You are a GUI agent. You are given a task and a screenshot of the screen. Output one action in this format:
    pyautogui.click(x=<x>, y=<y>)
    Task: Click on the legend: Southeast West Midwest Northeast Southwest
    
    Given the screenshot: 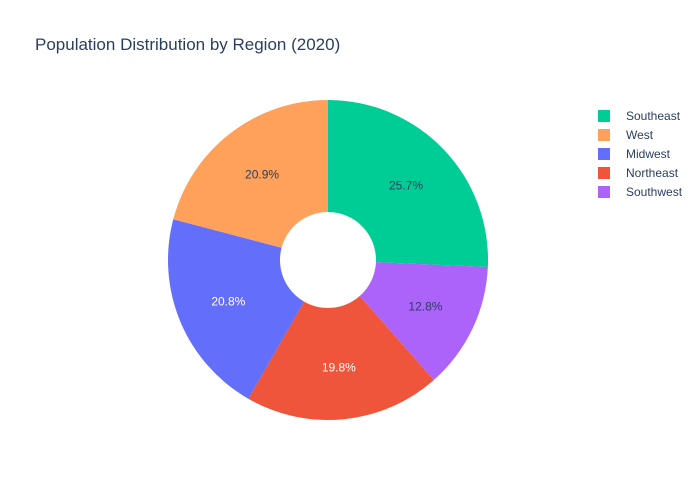 What is the action you would take?
    pyautogui.click(x=640, y=153)
    